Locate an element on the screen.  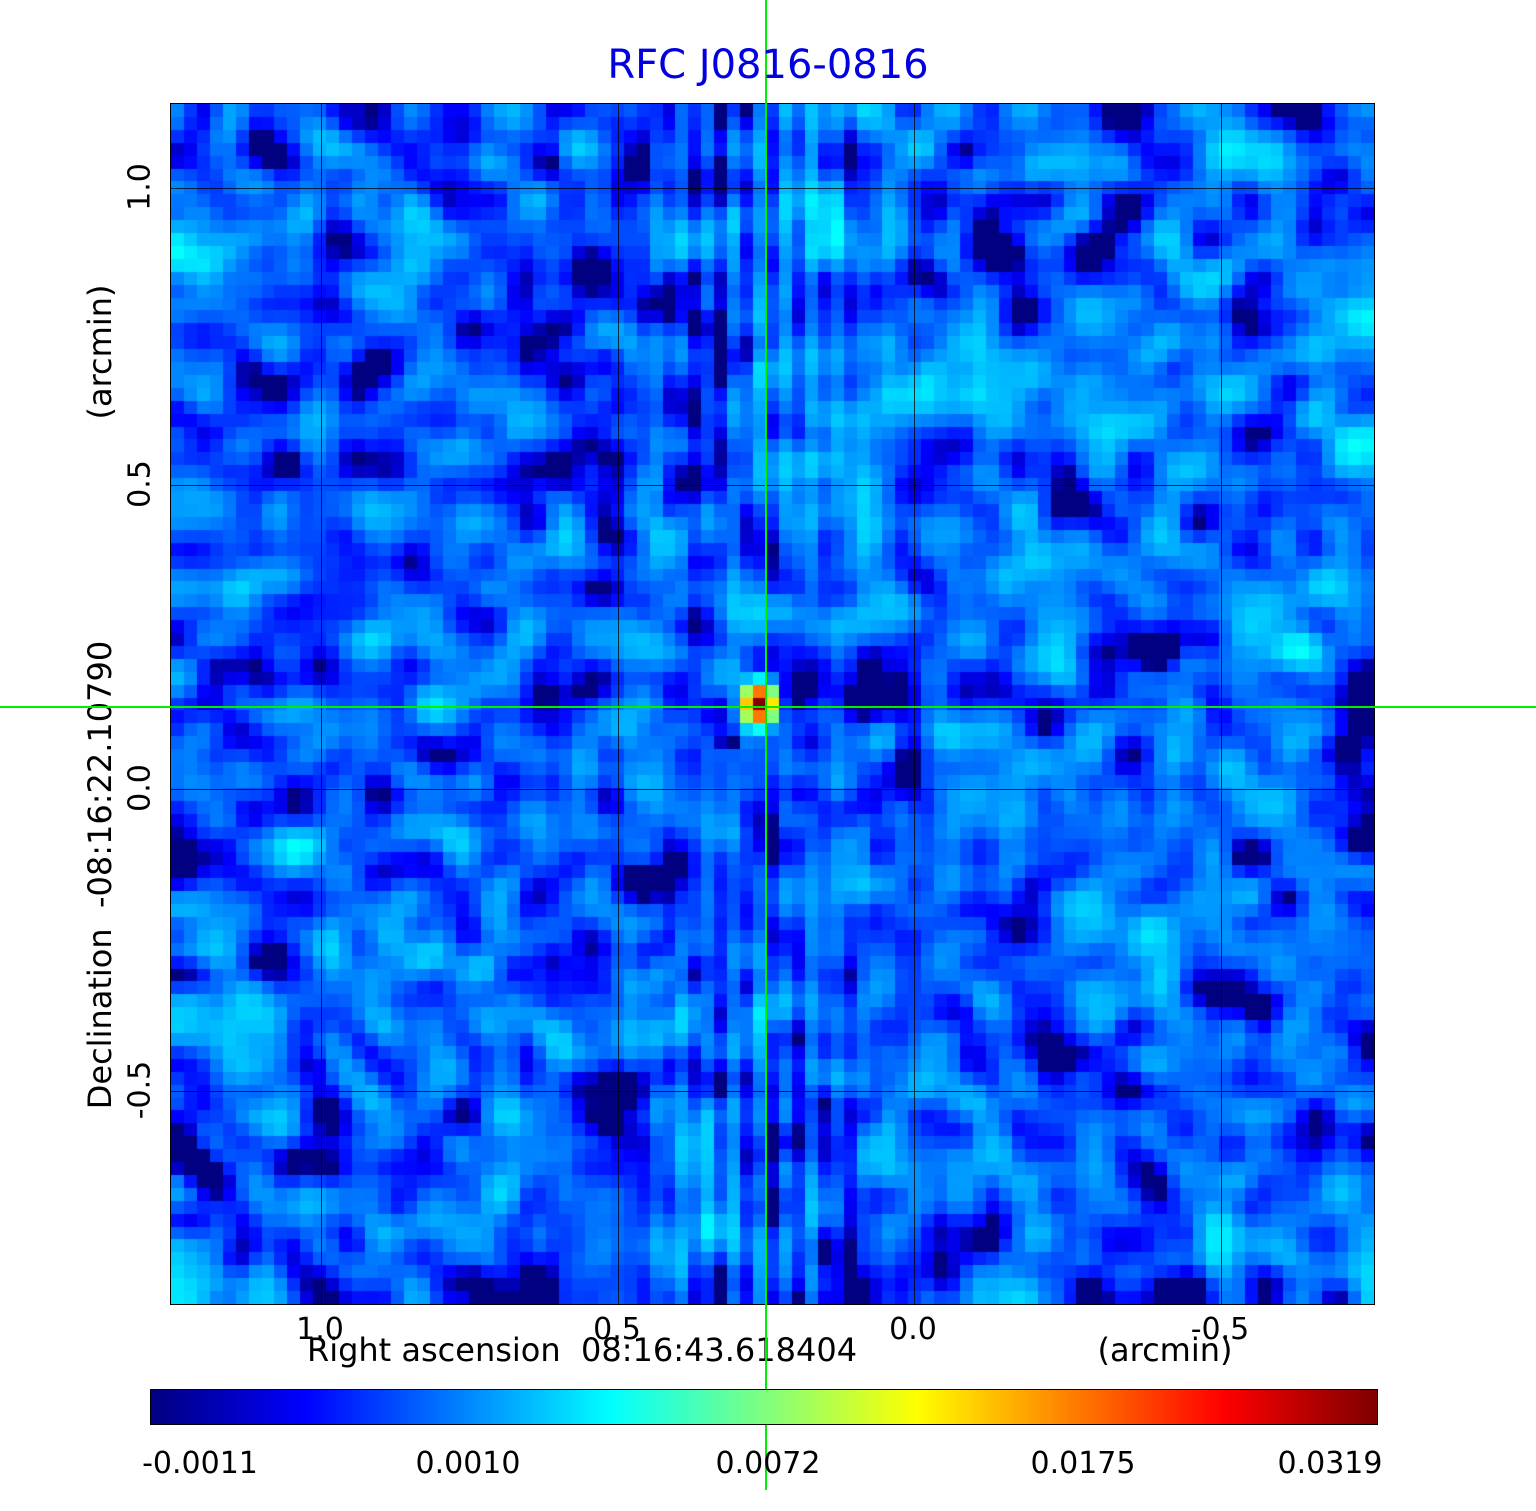
crosshair-horizontal-line is located at coordinates (768, 707).